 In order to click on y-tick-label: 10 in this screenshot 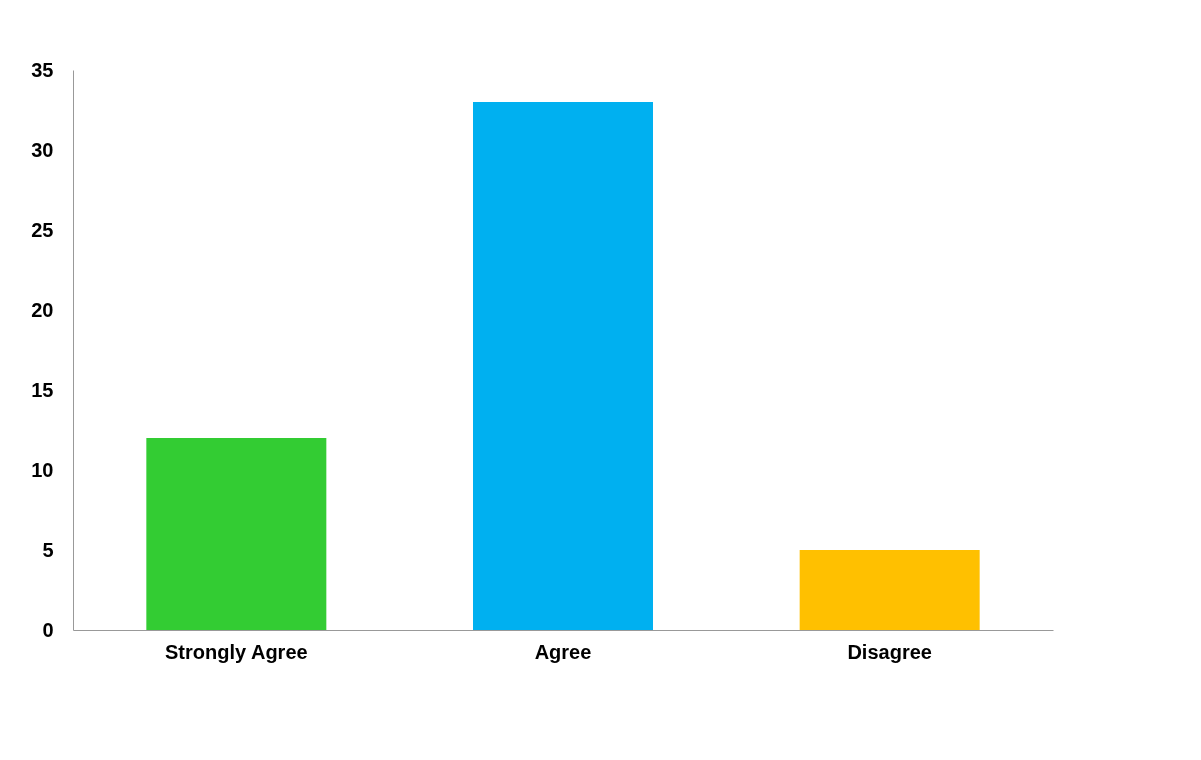, I will do `click(42, 469)`.